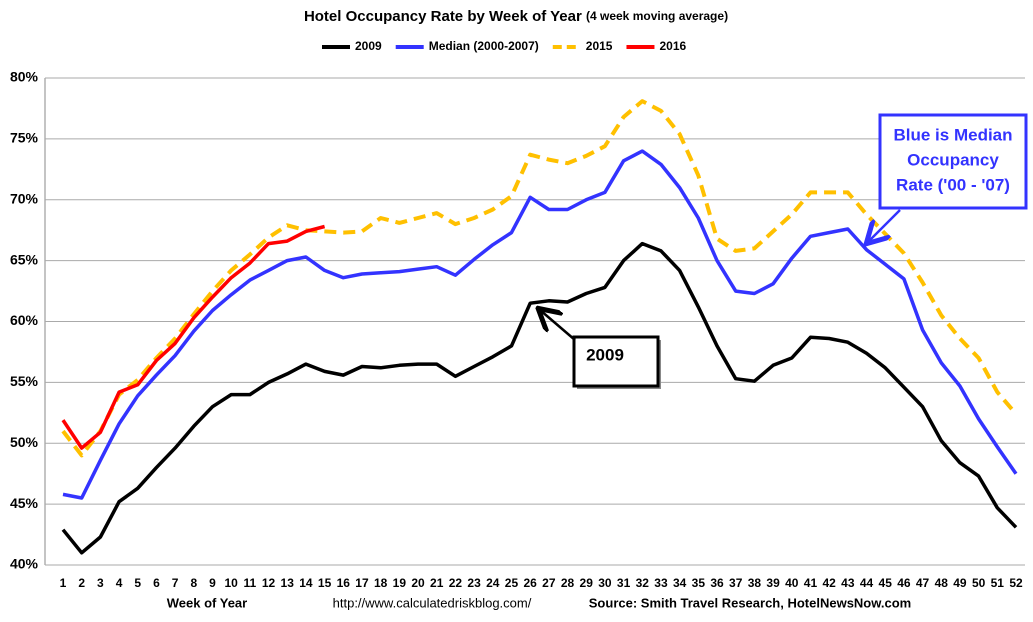  Describe the element at coordinates (24, 138) in the screenshot. I see `y-tick-label: 75%` at that location.